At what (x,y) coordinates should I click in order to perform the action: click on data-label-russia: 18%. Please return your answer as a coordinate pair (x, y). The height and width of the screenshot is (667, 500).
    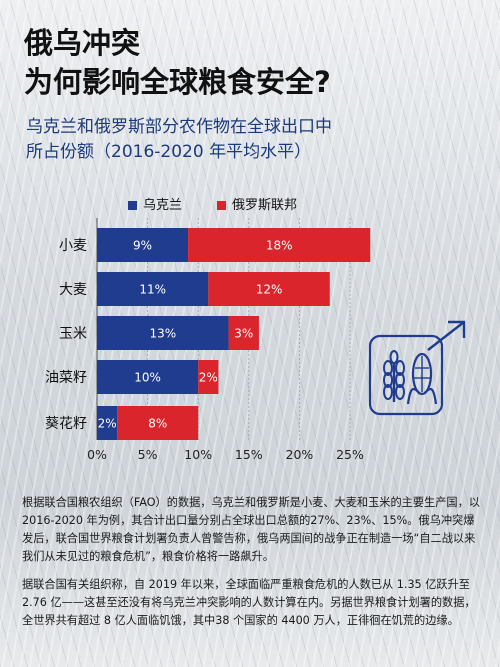
    Looking at the image, I should click on (279, 246).